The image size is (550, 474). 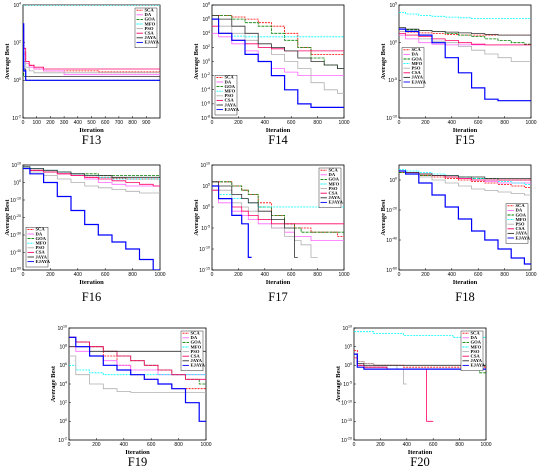 I want to click on y-tick-label: 10², so click(x=17, y=42).